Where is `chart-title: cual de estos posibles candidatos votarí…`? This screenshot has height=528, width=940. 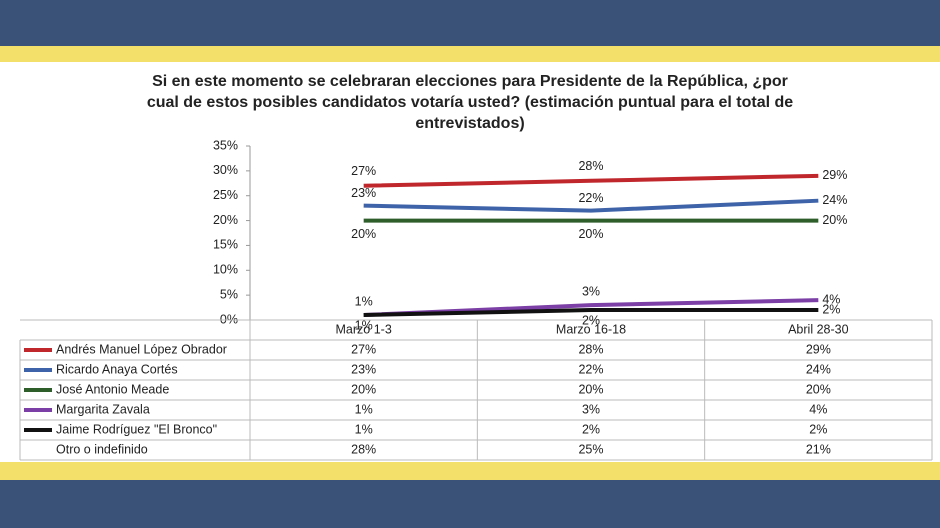
chart-title: cual de estos posibles candidatos votarí… is located at coordinates (470, 102).